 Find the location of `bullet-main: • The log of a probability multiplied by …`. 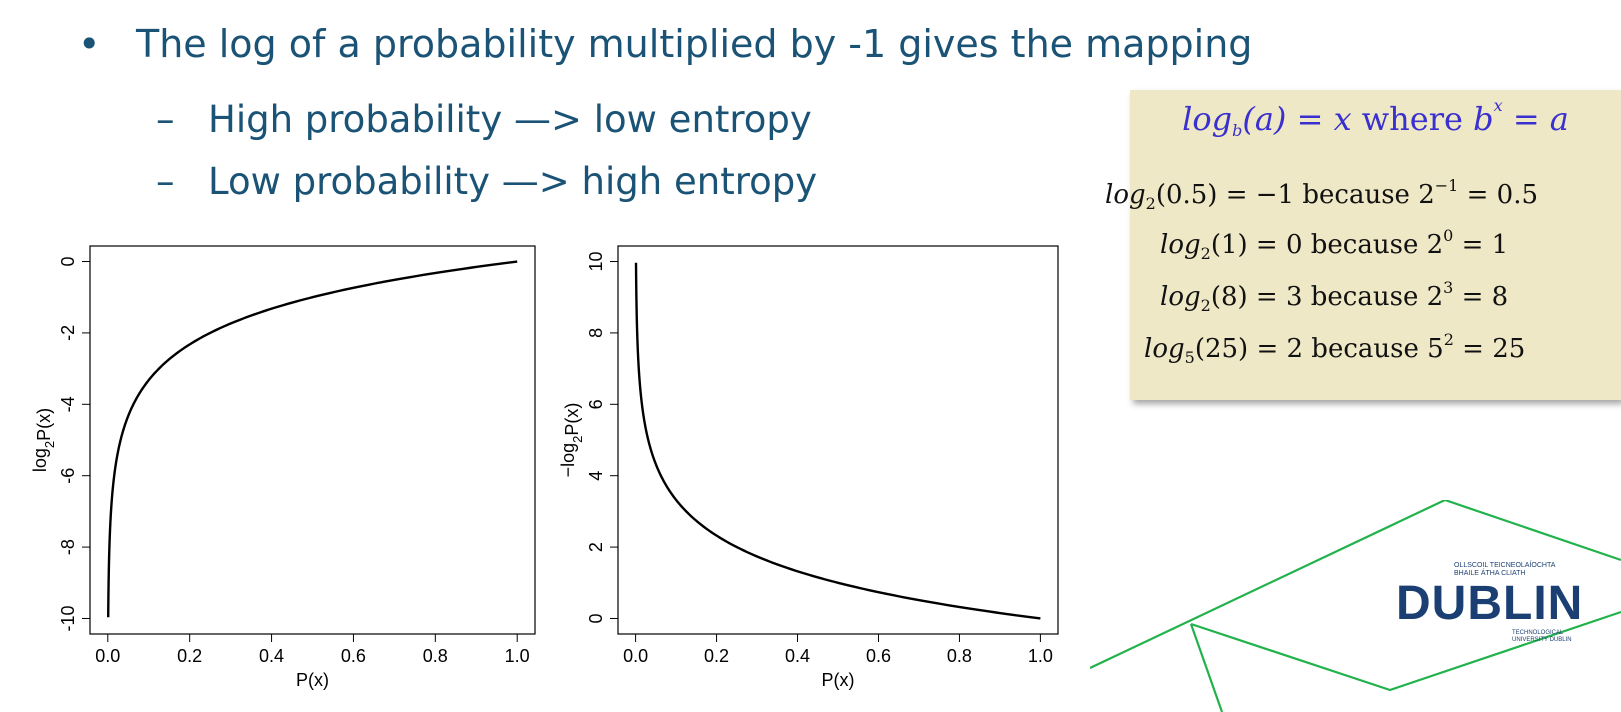

bullet-main: • The log of a probability multiplied by … is located at coordinates (665, 44).